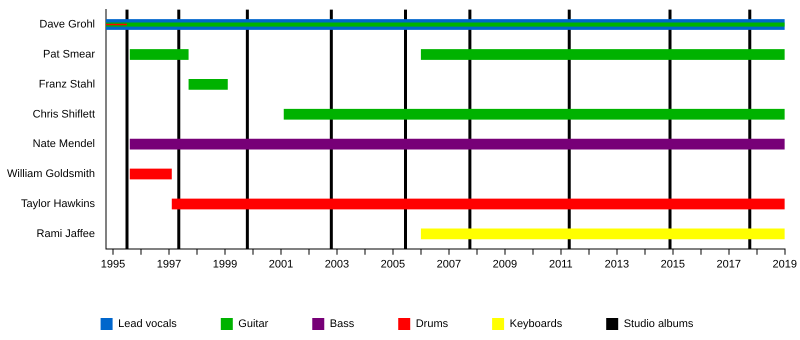  What do you see at coordinates (673, 264) in the screenshot?
I see `x-tick-label: 2015` at bounding box center [673, 264].